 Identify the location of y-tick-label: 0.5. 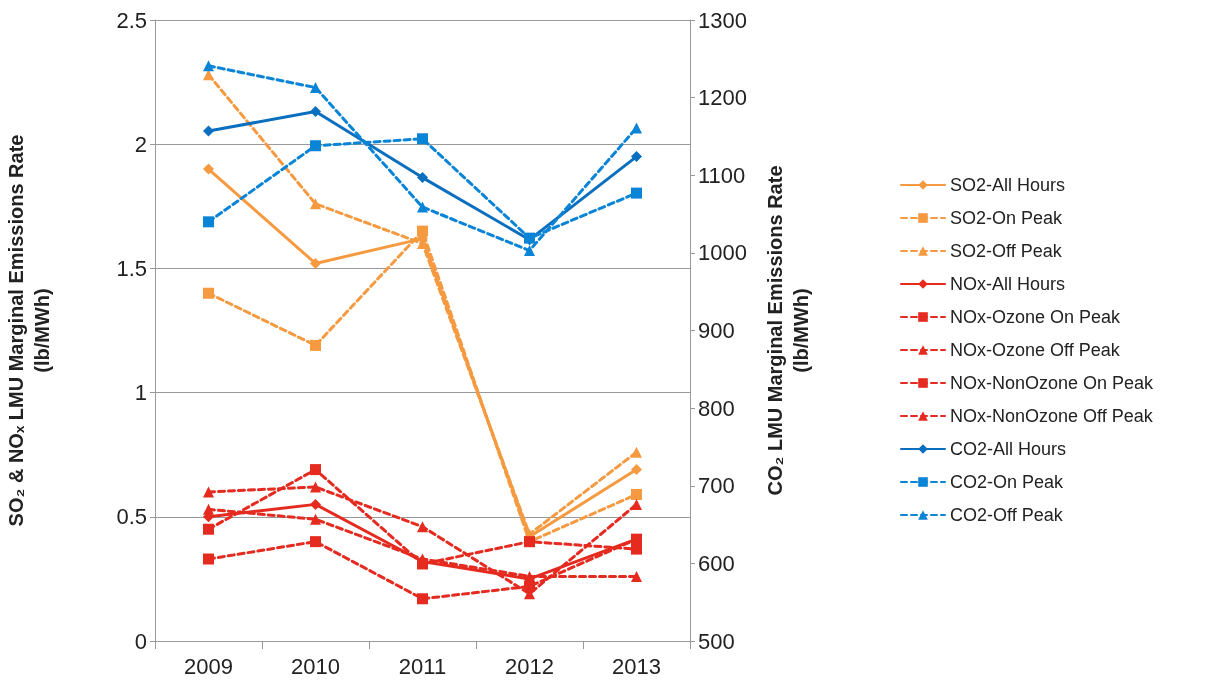
(131, 517).